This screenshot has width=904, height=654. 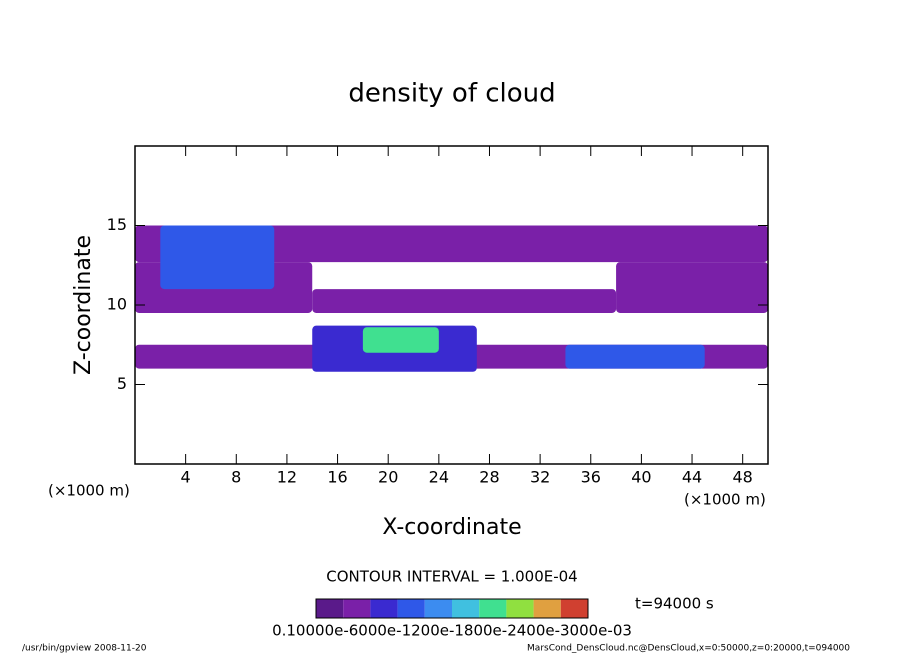 What do you see at coordinates (117, 224) in the screenshot?
I see `y-tick-label: 15` at bounding box center [117, 224].